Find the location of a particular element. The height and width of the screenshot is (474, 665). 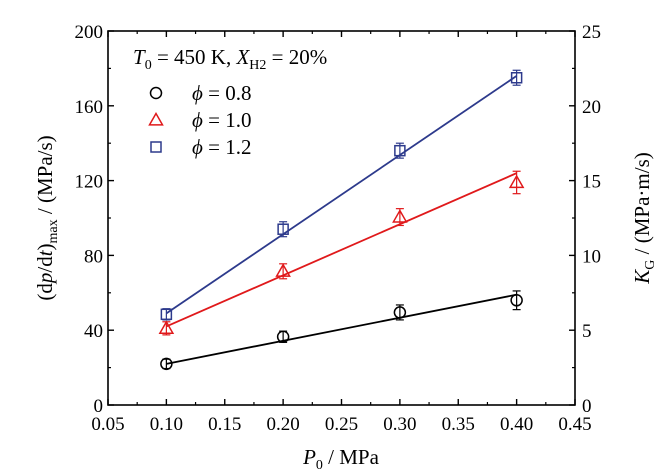

y-left-axis-label: (dp/dt)max / (MPa/s) is located at coordinates (47, 217).